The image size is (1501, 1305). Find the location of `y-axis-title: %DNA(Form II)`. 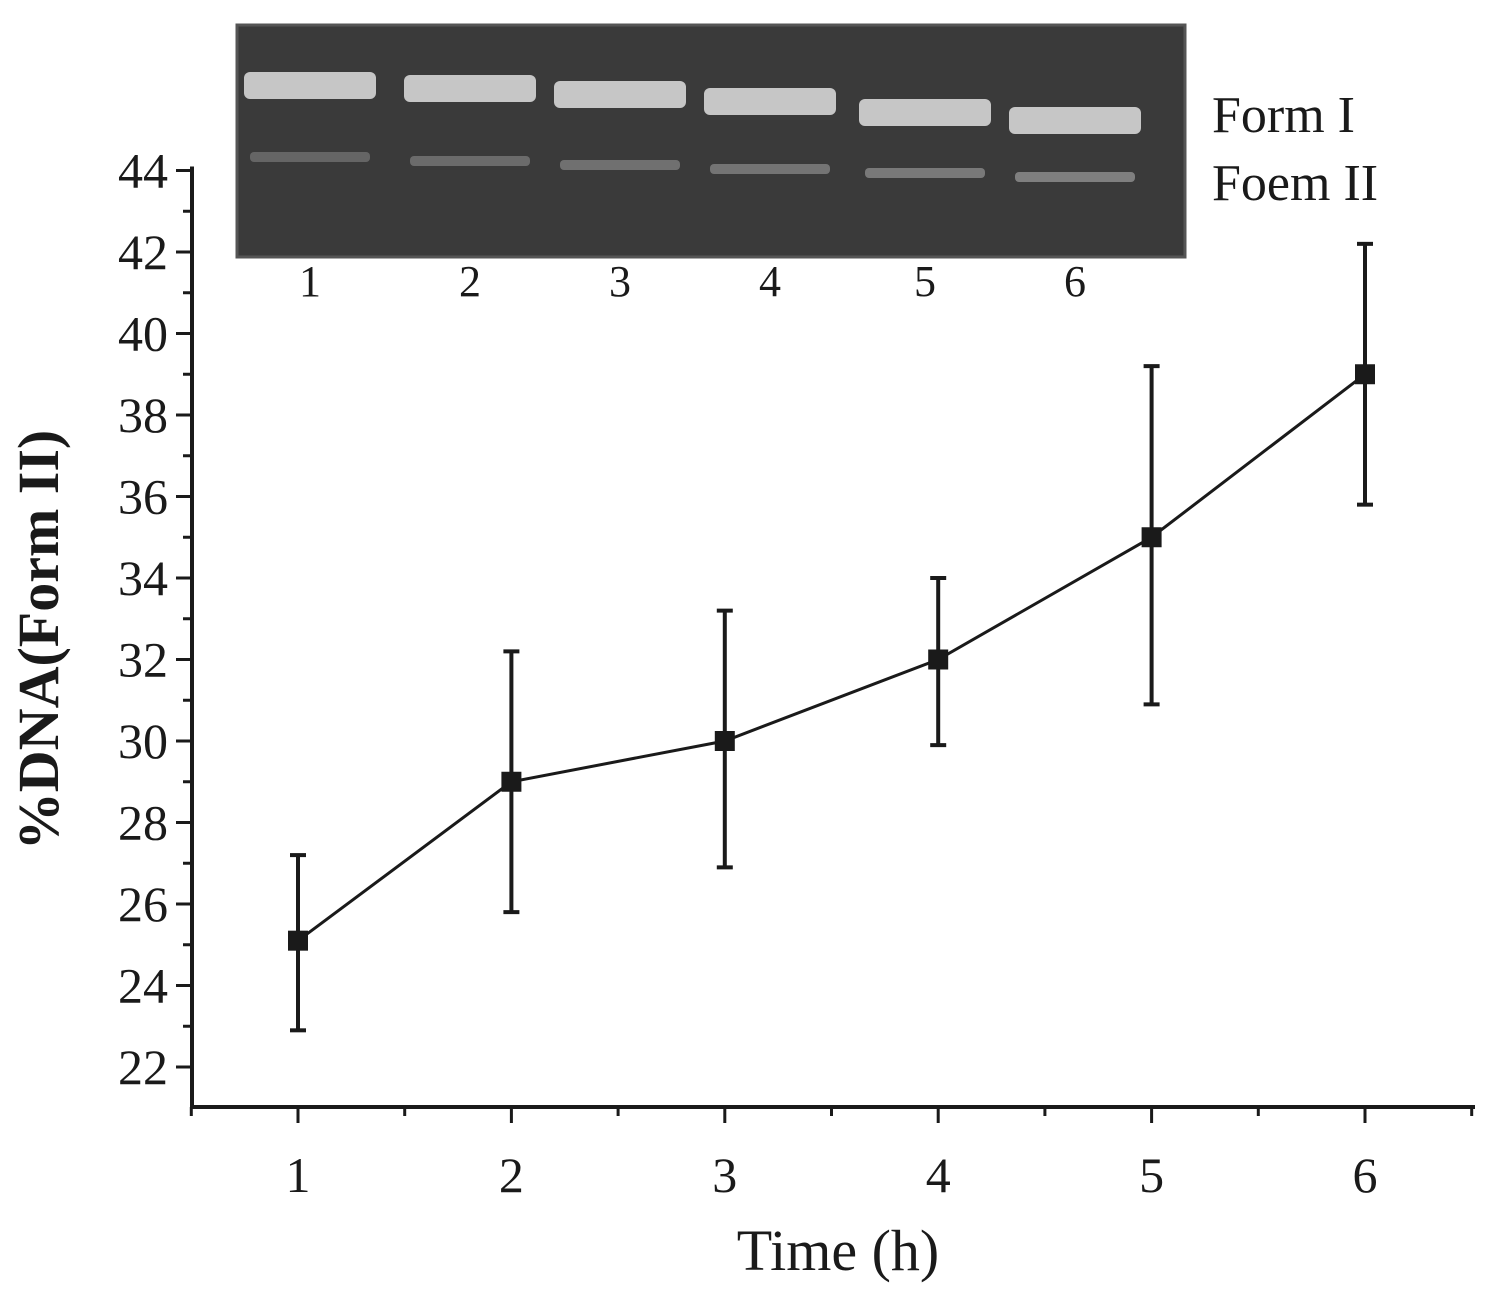

y-axis-title: %DNA(Form II) is located at coordinates (38, 640).